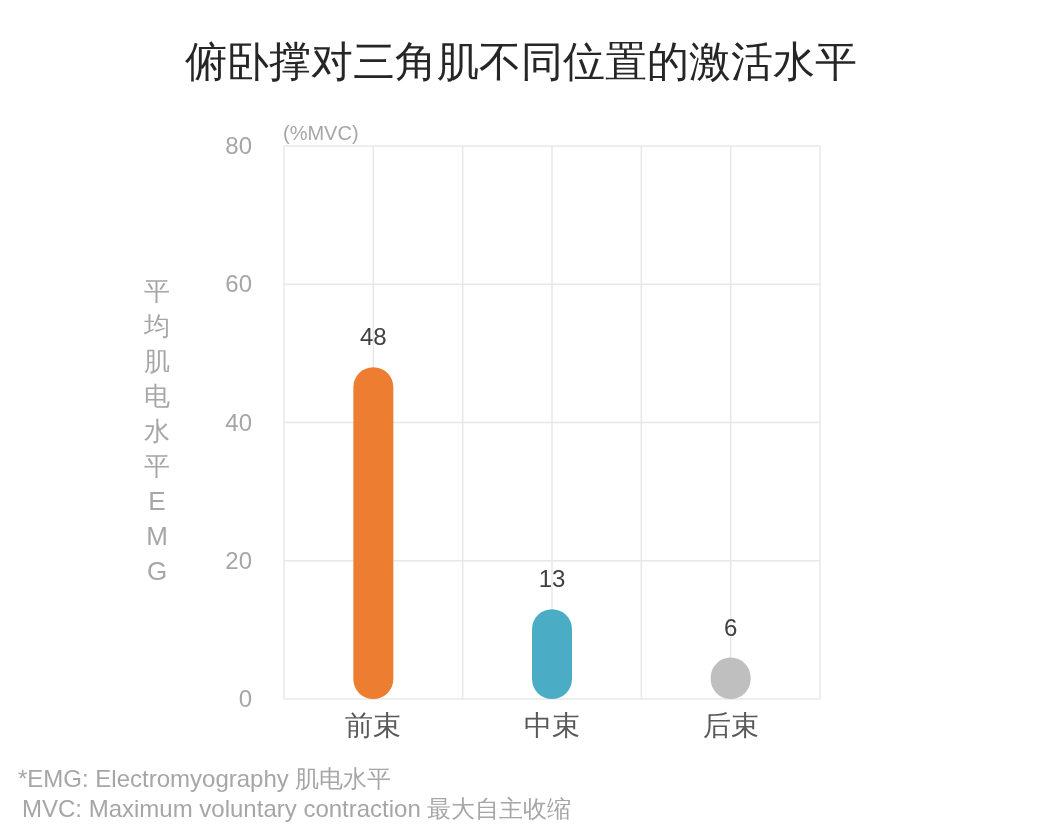  I want to click on chart-title: 俯卧撑对三角肌不同位置的激活水平, so click(521, 61).